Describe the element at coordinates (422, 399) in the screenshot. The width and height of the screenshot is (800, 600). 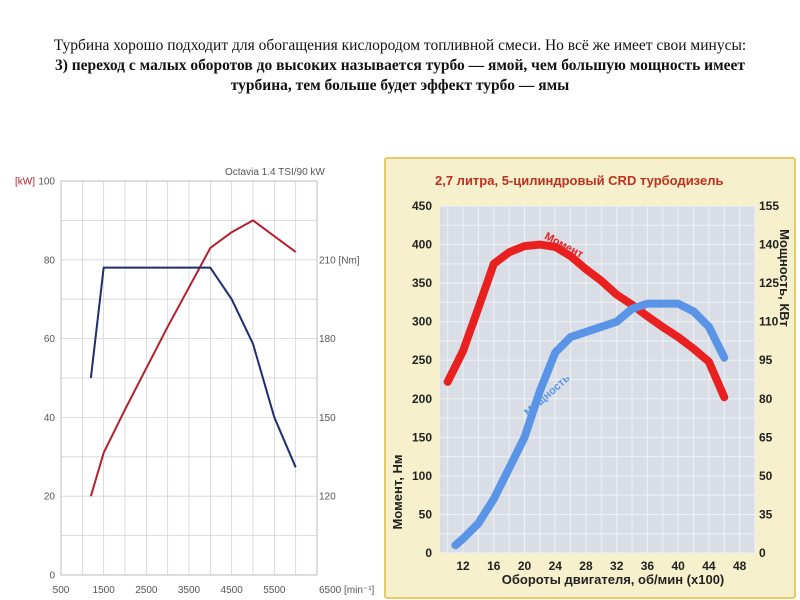
I see `y-left-tick-label: 200` at that location.